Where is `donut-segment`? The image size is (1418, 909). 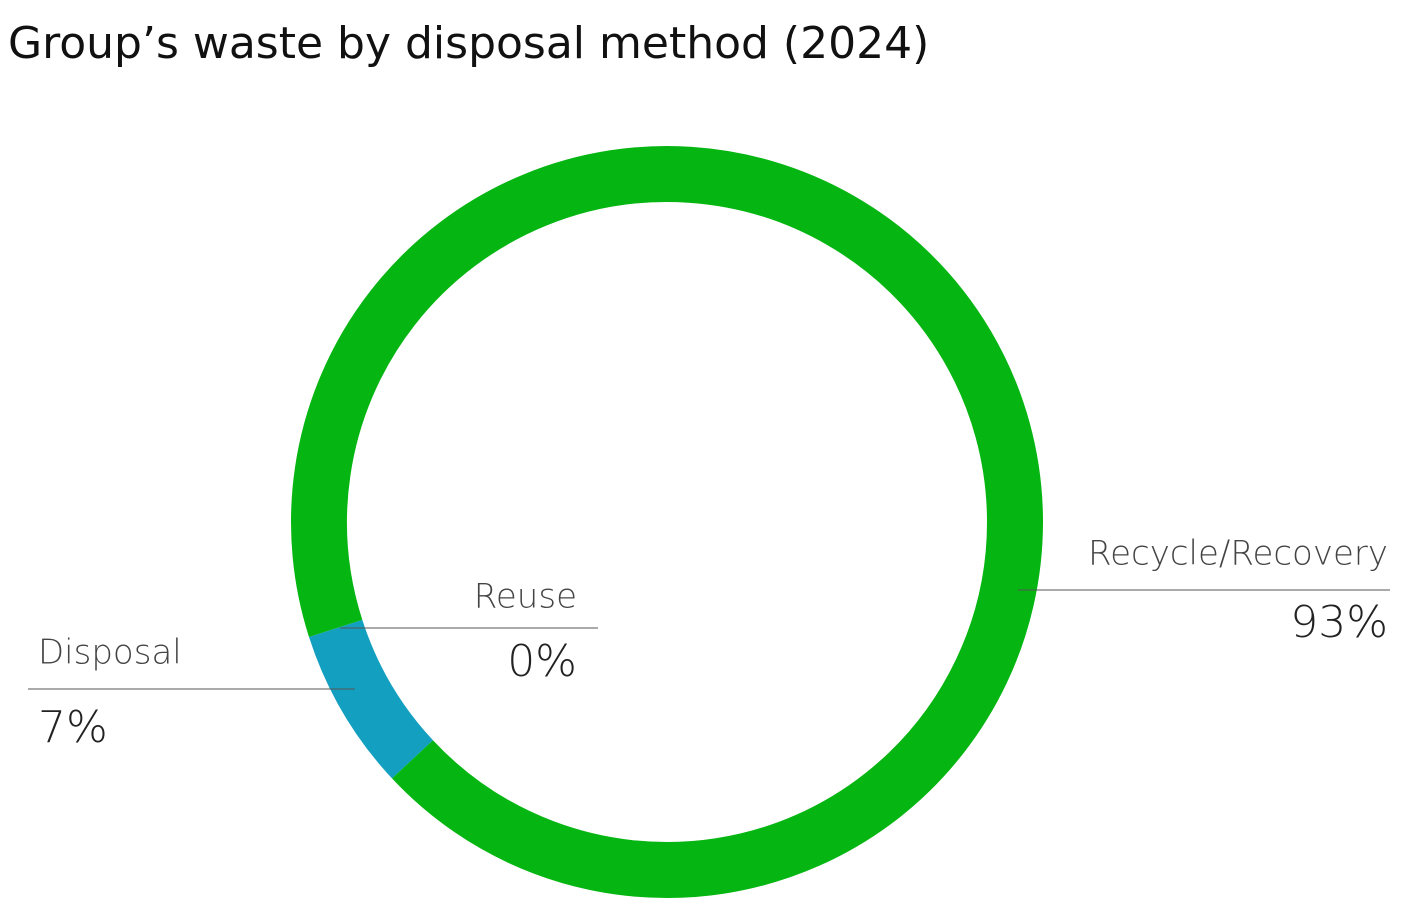
donut-segment is located at coordinates (371, 699).